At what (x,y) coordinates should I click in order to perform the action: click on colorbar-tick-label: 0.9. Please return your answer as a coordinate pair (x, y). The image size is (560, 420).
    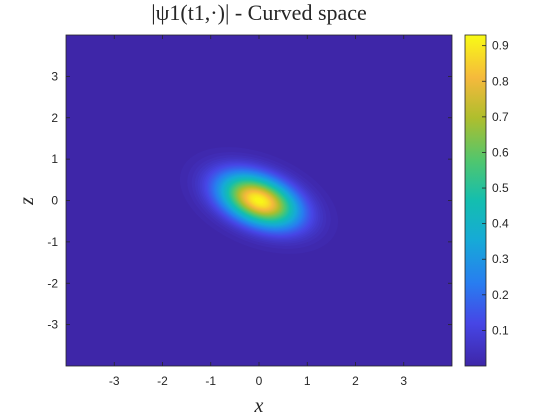
    Looking at the image, I should click on (500, 46).